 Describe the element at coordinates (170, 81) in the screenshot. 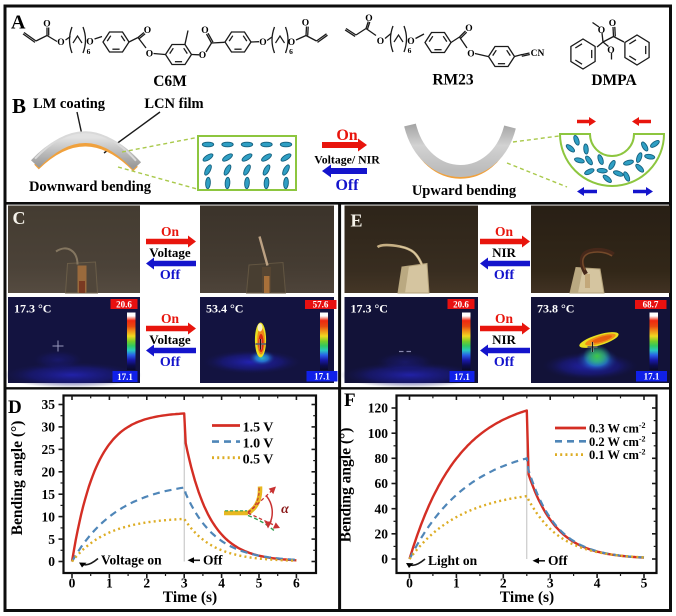

I see `svg-text: C6M` at that location.